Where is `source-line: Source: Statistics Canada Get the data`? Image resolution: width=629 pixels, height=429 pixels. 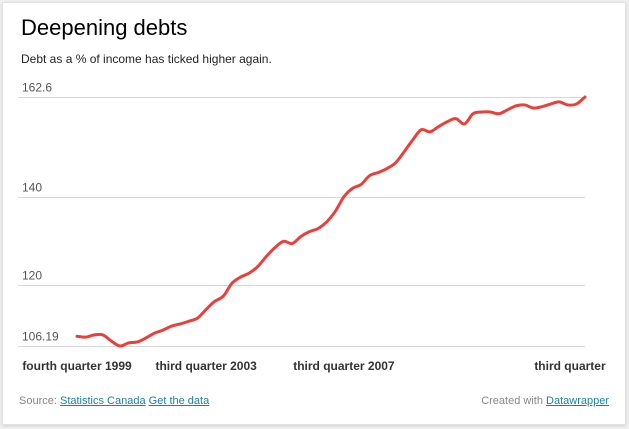 source-line: Source: Statistics Canada Get the data is located at coordinates (114, 401).